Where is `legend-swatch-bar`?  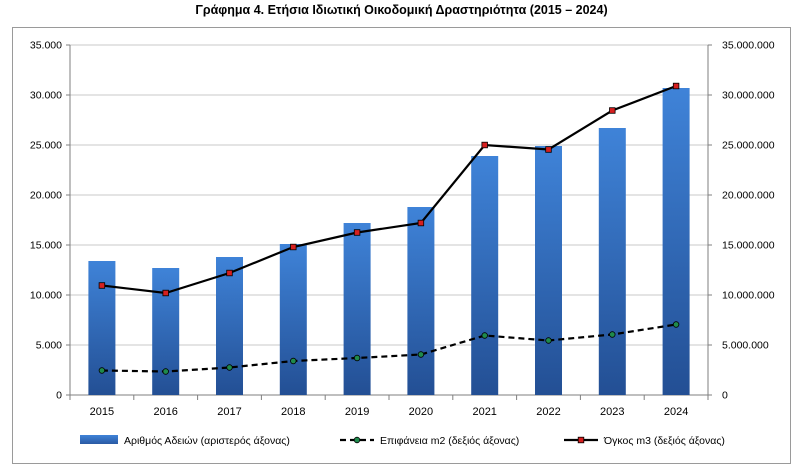 legend-swatch-bar is located at coordinates (99, 439).